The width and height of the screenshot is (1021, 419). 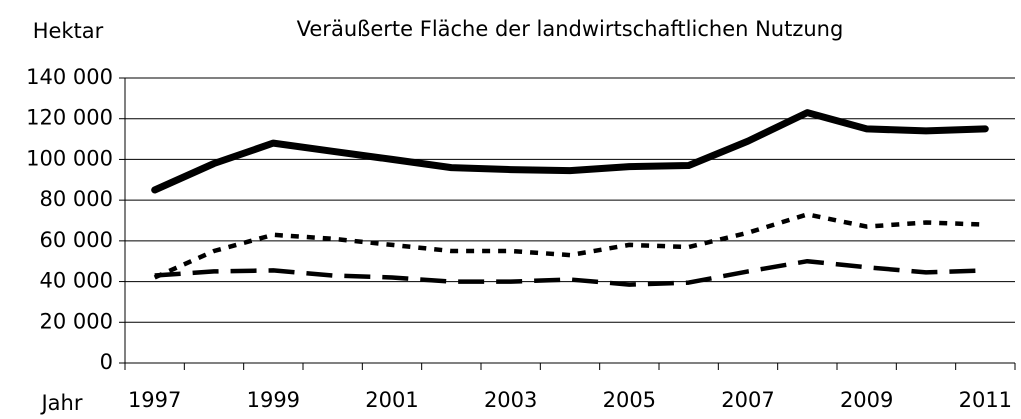 What do you see at coordinates (747, 400) in the screenshot?
I see `x-tick-label: 2007` at bounding box center [747, 400].